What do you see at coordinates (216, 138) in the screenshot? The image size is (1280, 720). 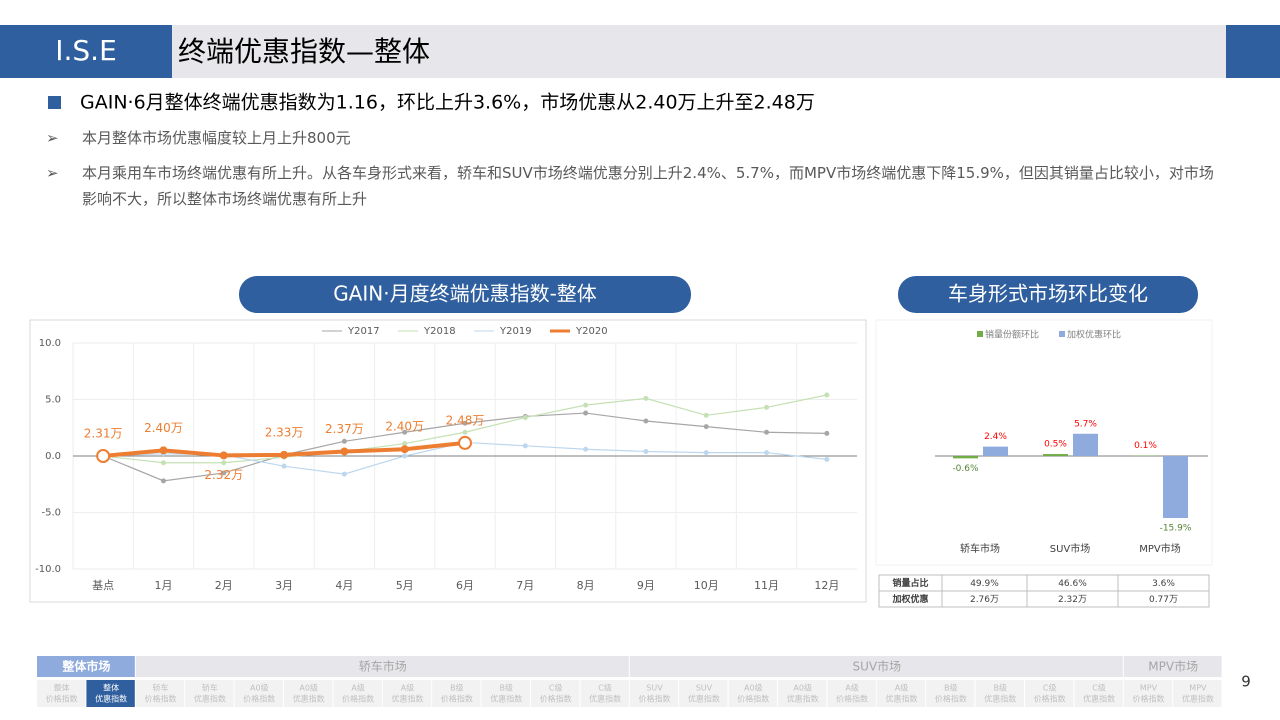 I see `sub-bullet-text: 本月整体市场优惠幅度较上月上升800元` at bounding box center [216, 138].